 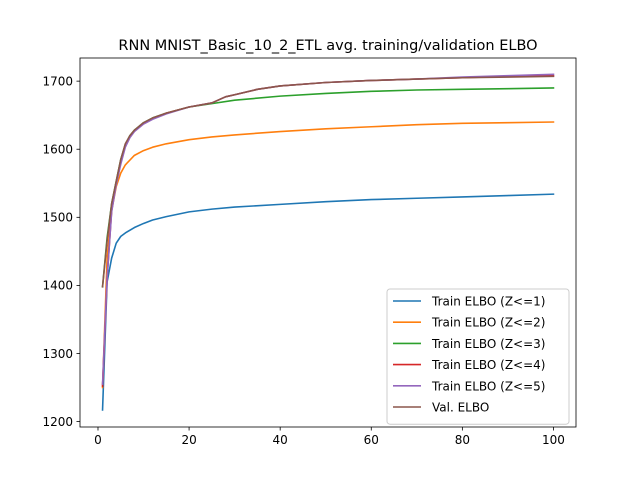 What do you see at coordinates (98, 440) in the screenshot?
I see `x-tick-label: 0` at bounding box center [98, 440].